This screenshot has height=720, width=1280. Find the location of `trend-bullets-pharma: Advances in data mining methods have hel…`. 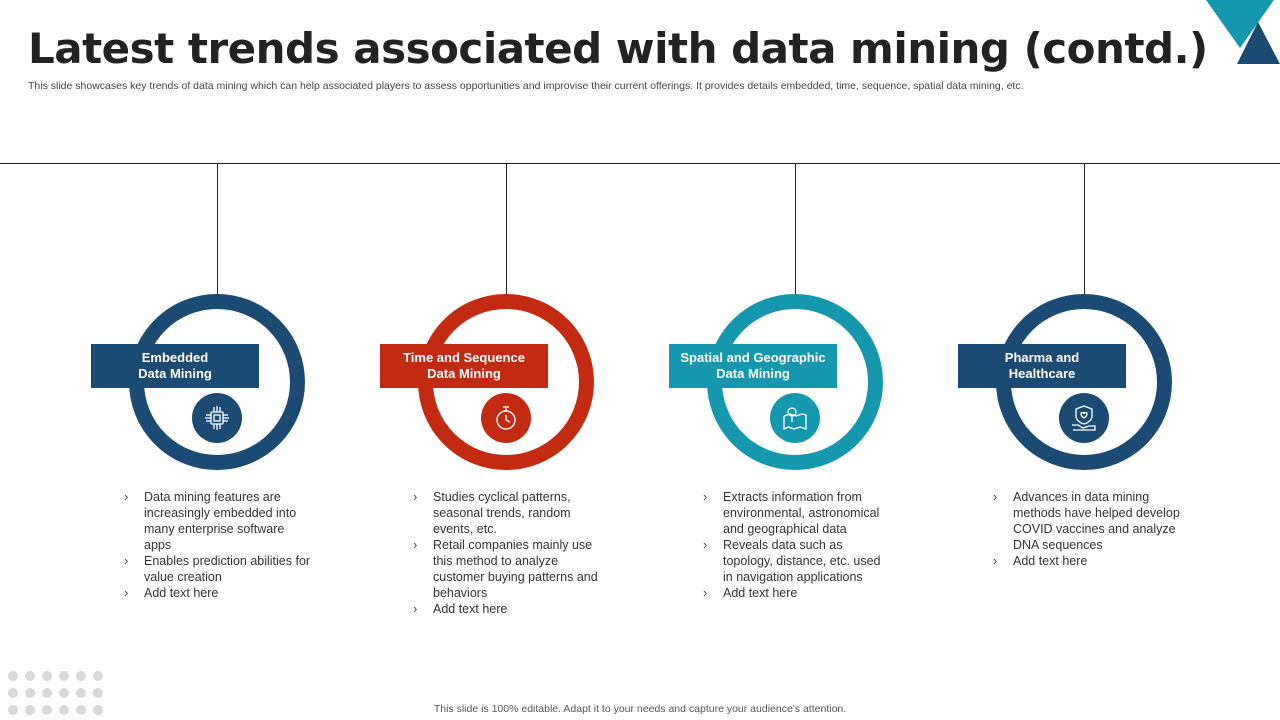

trend-bullets-pharma: Advances in data mining methods have hel… is located at coordinates (1088, 529).